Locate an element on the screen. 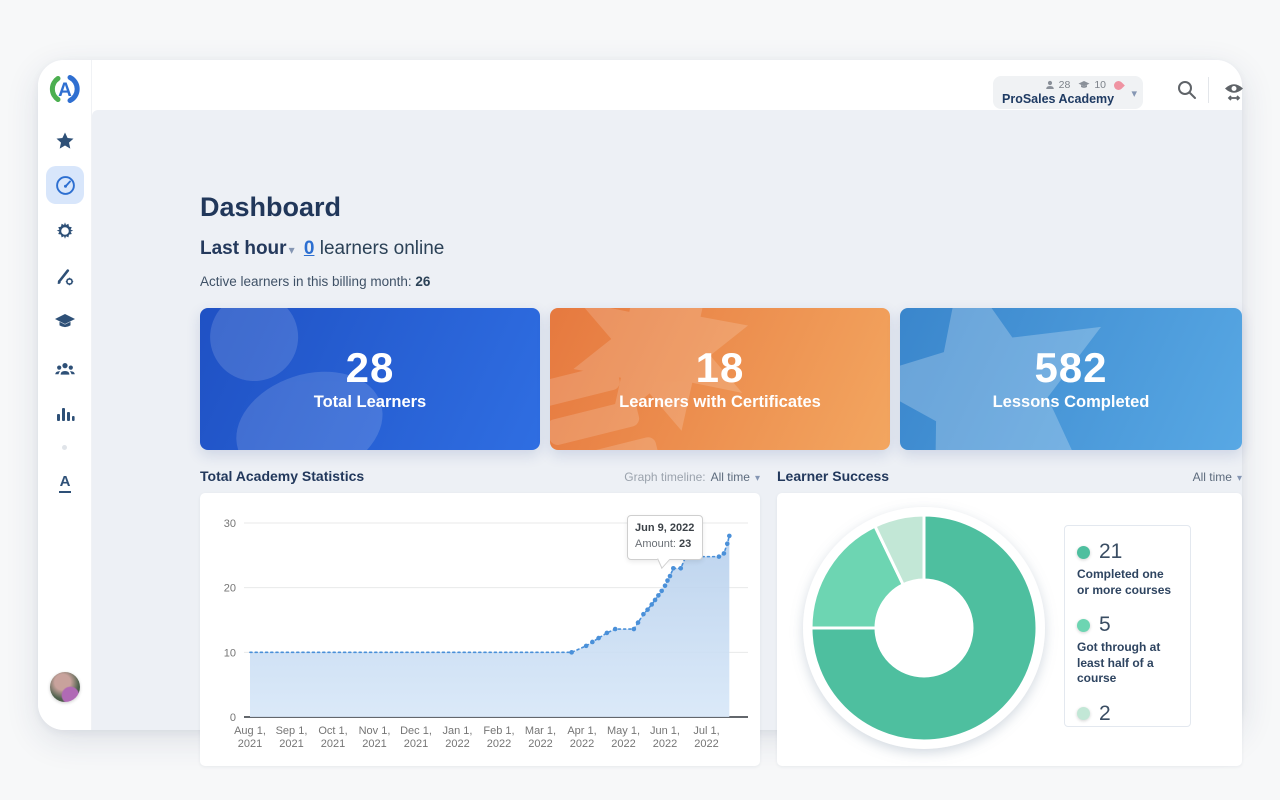  sidebar-item-learners is located at coordinates (65, 369).